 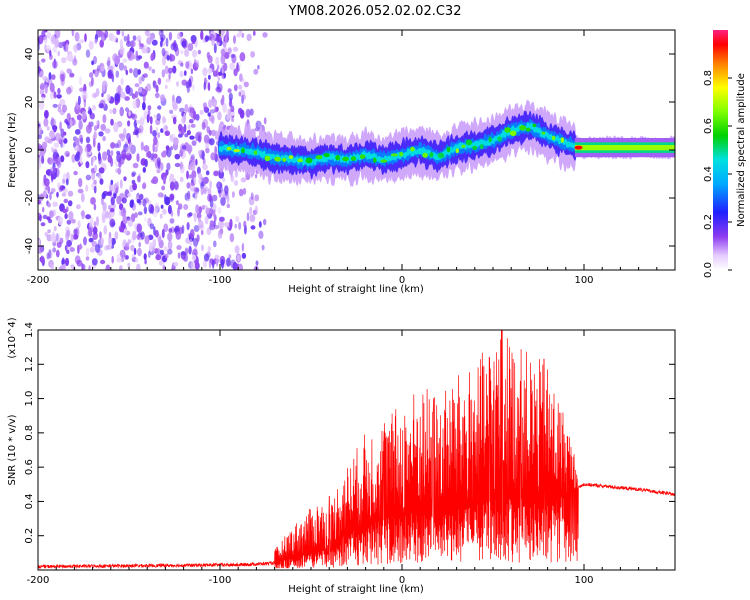 I want to click on x-tick-label: 0, so click(x=402, y=280).